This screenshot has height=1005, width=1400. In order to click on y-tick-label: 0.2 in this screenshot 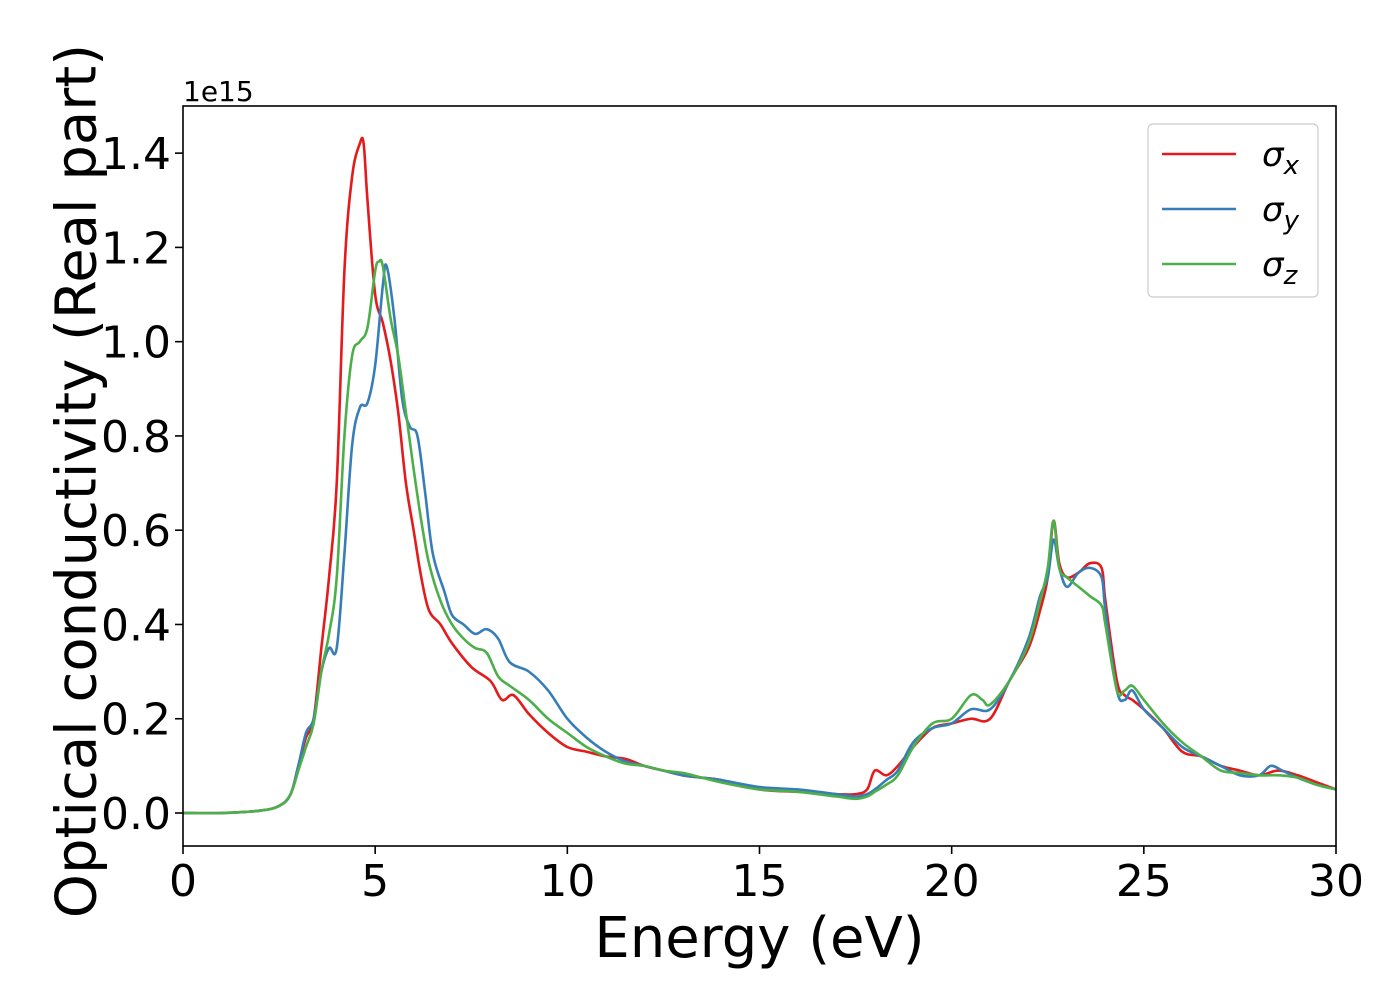, I will do `click(136, 720)`.